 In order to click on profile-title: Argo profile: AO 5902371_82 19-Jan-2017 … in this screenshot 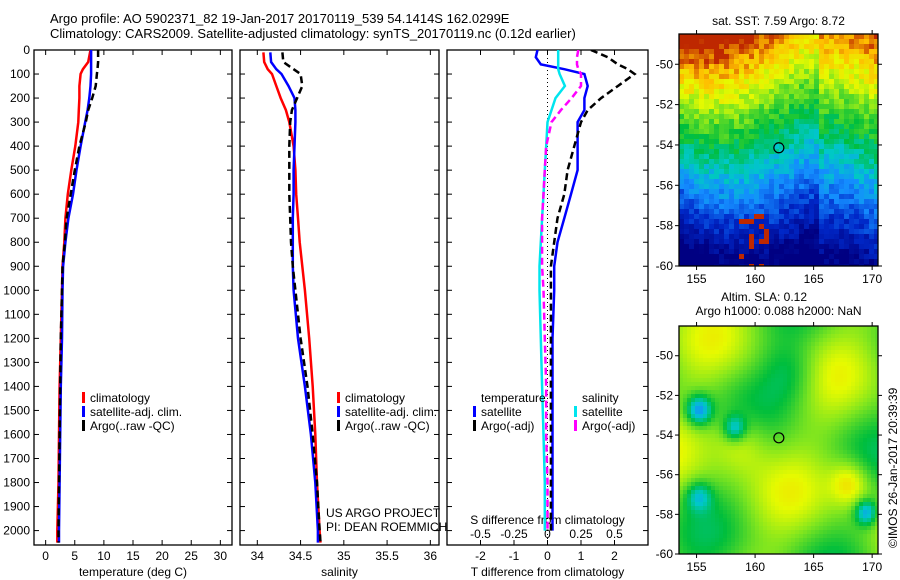, I will do `click(280, 18)`.